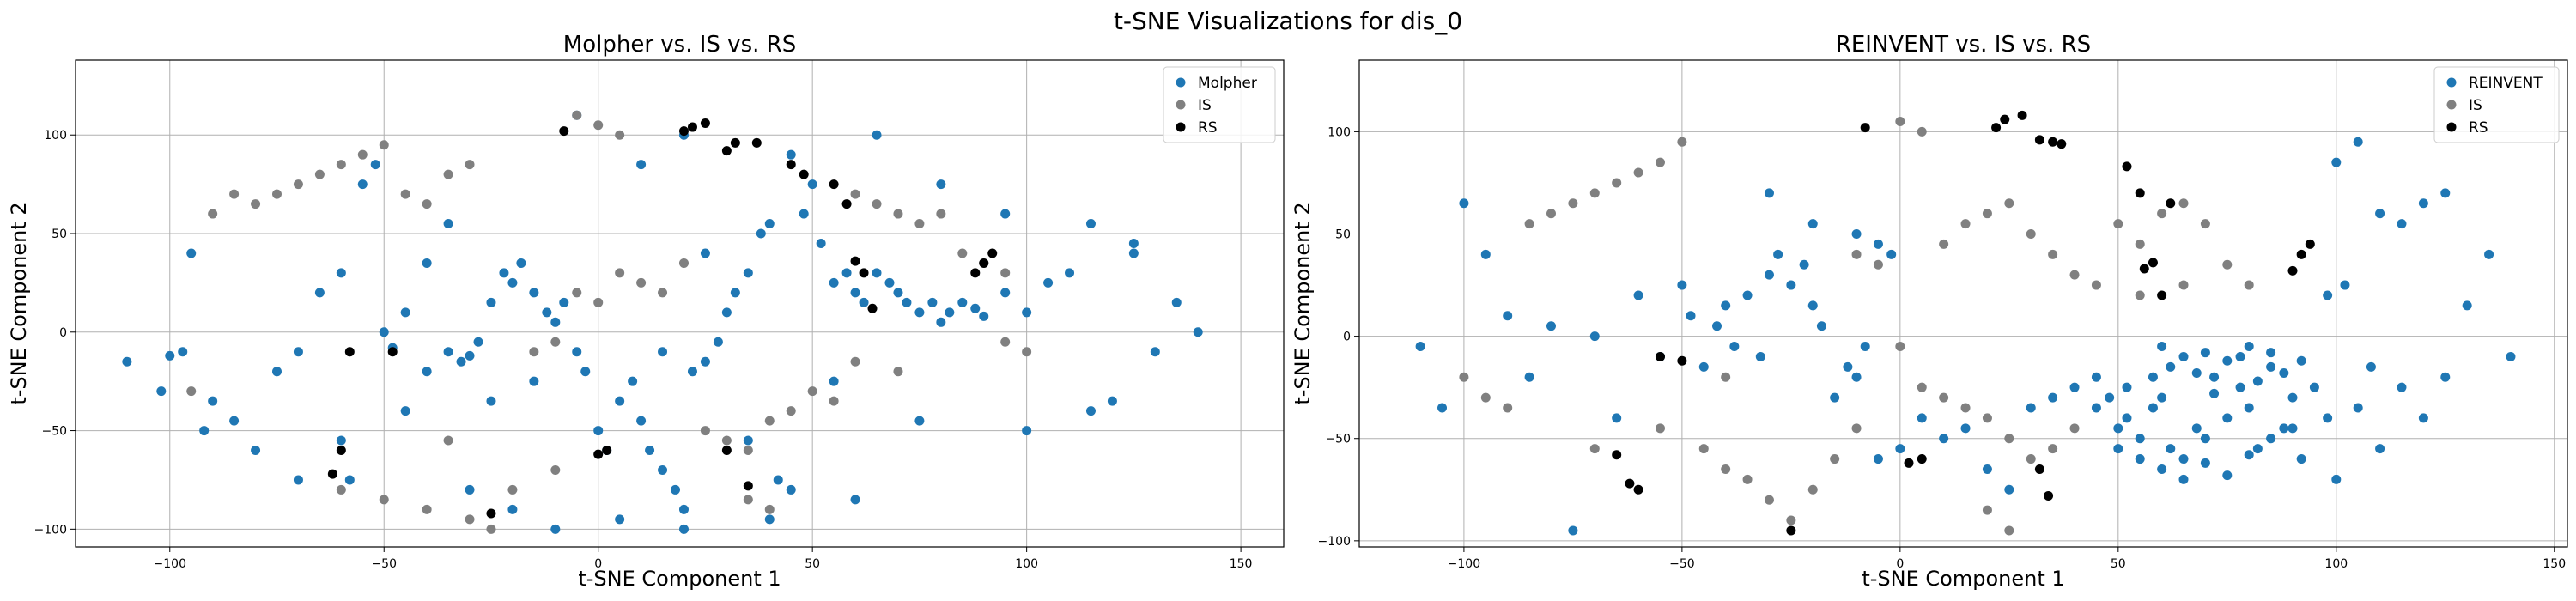 This screenshot has height=601, width=2576. I want to click on x-tick-label: −100, so click(1464, 564).